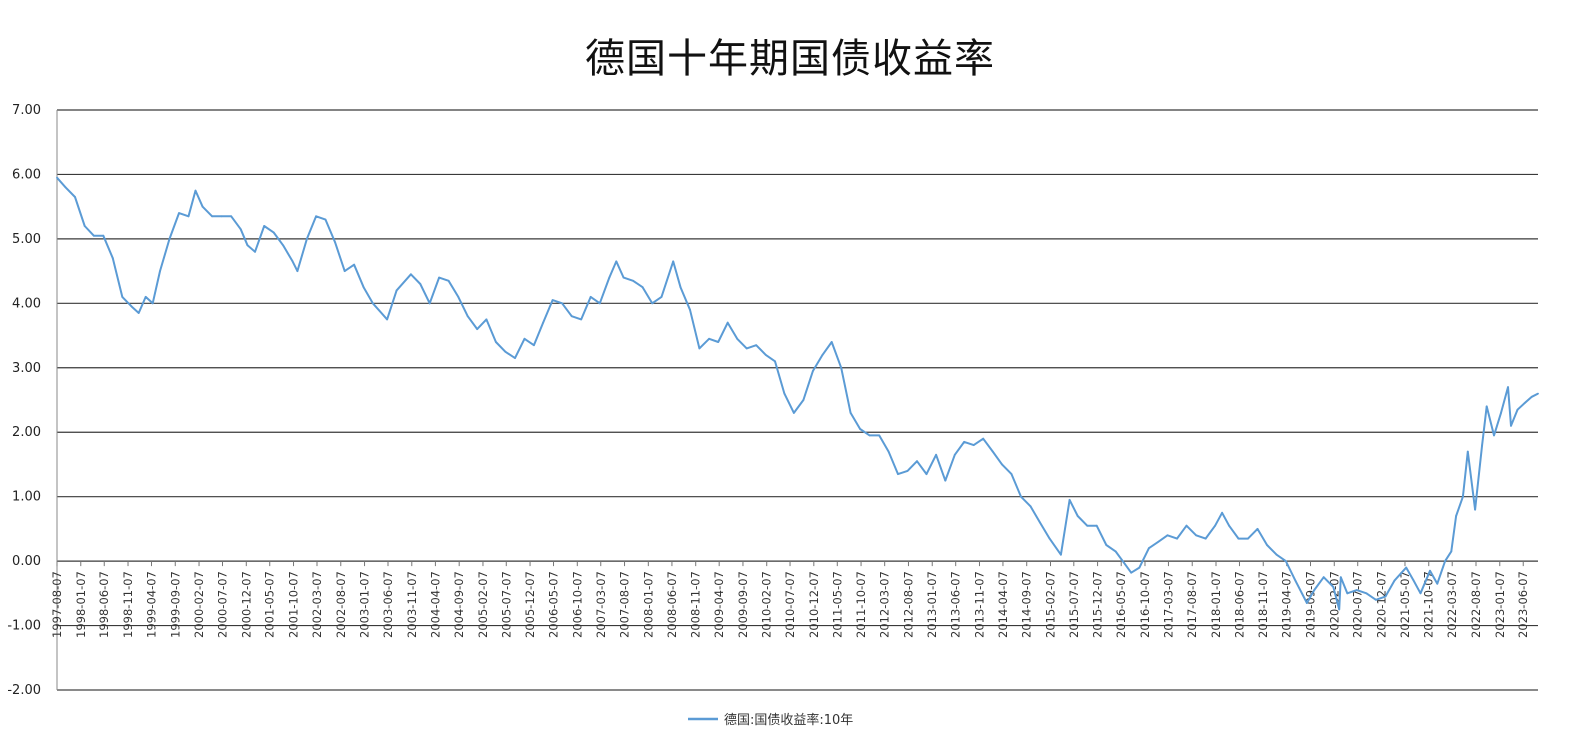 The image size is (1580, 750). I want to click on x-tick-label: 2017-08-07, so click(1192, 604).